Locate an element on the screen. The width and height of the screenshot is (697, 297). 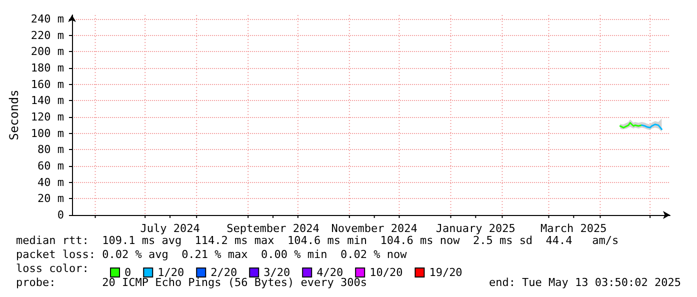
legend-label: 0 is located at coordinates (128, 272).